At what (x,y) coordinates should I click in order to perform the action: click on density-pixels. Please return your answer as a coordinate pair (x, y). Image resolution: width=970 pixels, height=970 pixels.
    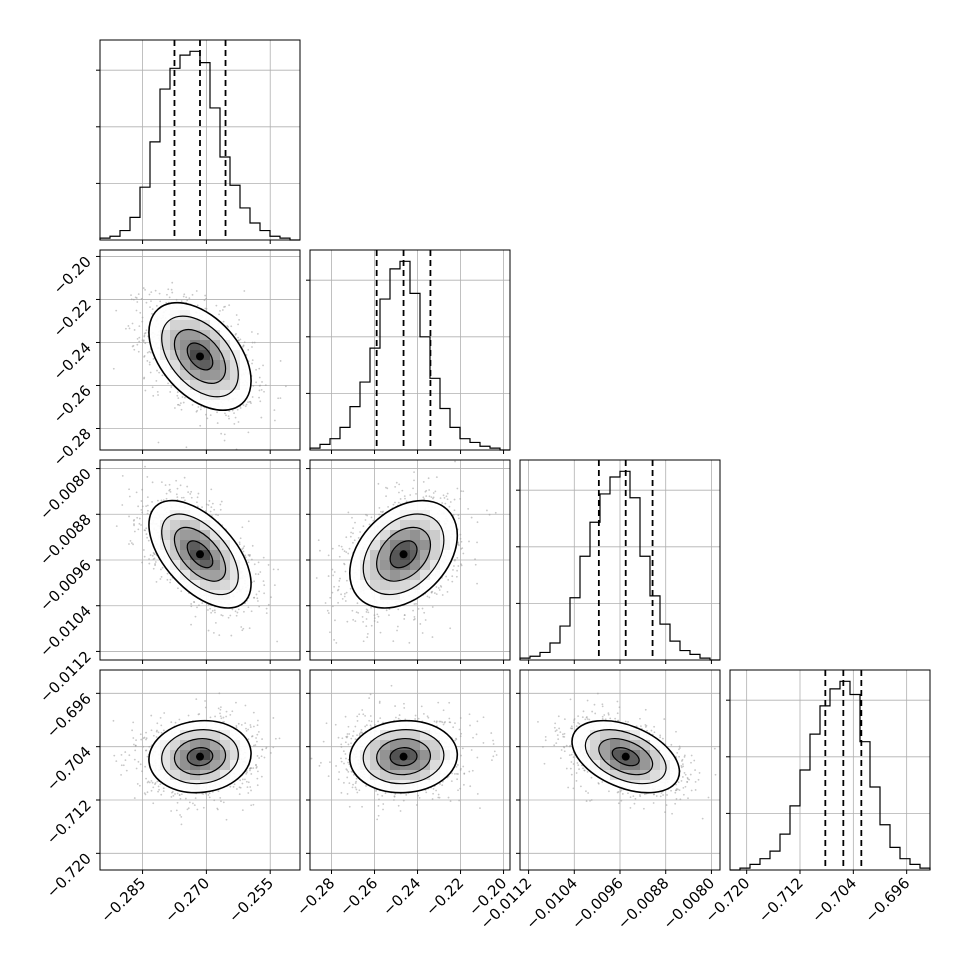
    Looking at the image, I should click on (405, 555).